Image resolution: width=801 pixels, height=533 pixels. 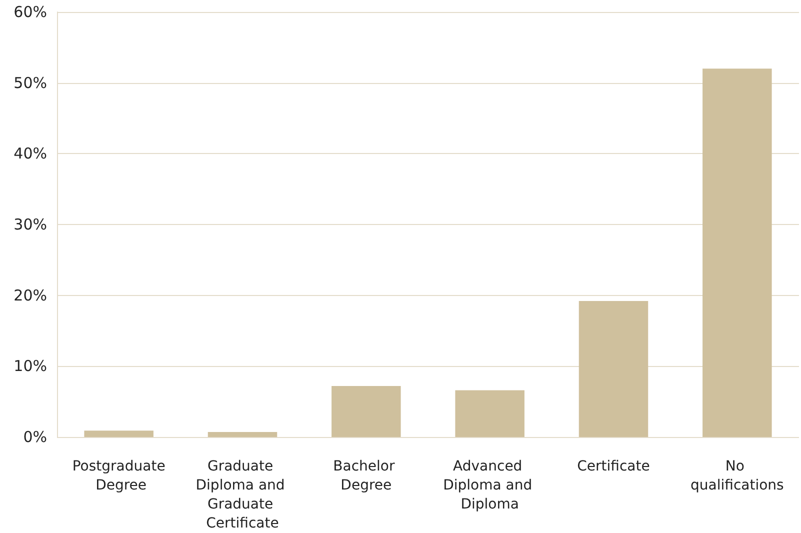 What do you see at coordinates (490, 485) in the screenshot?
I see `x-tick-label: Advanced Diploma and Diploma` at bounding box center [490, 485].